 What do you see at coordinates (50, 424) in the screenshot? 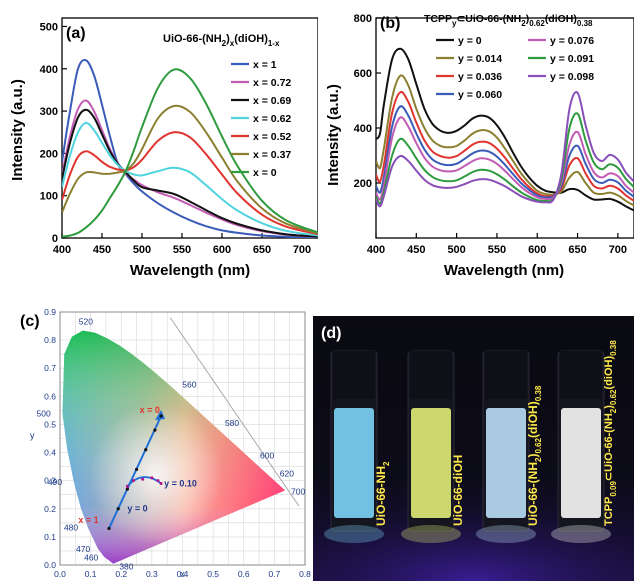
I see `cie-ytick-label-5: 0.5` at bounding box center [50, 424].